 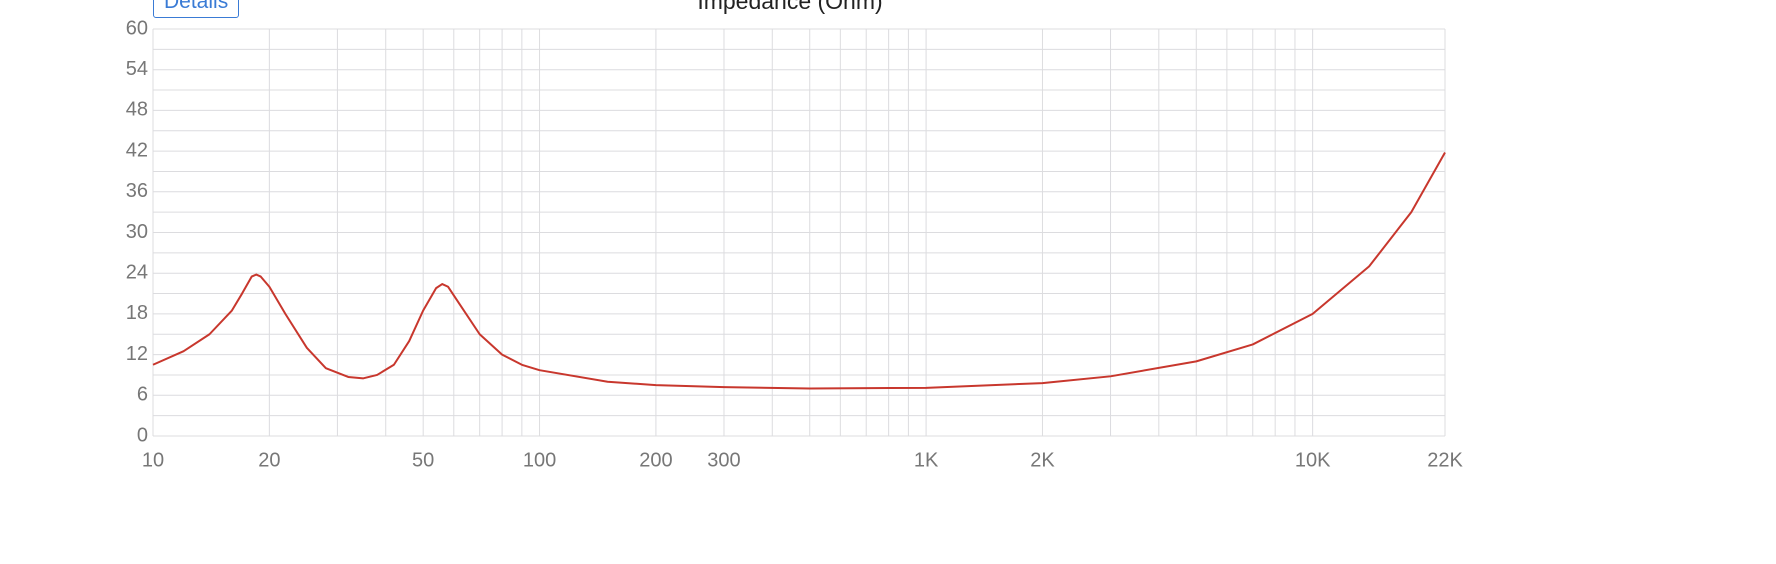 I want to click on y-tick-label: 36, so click(x=137, y=191).